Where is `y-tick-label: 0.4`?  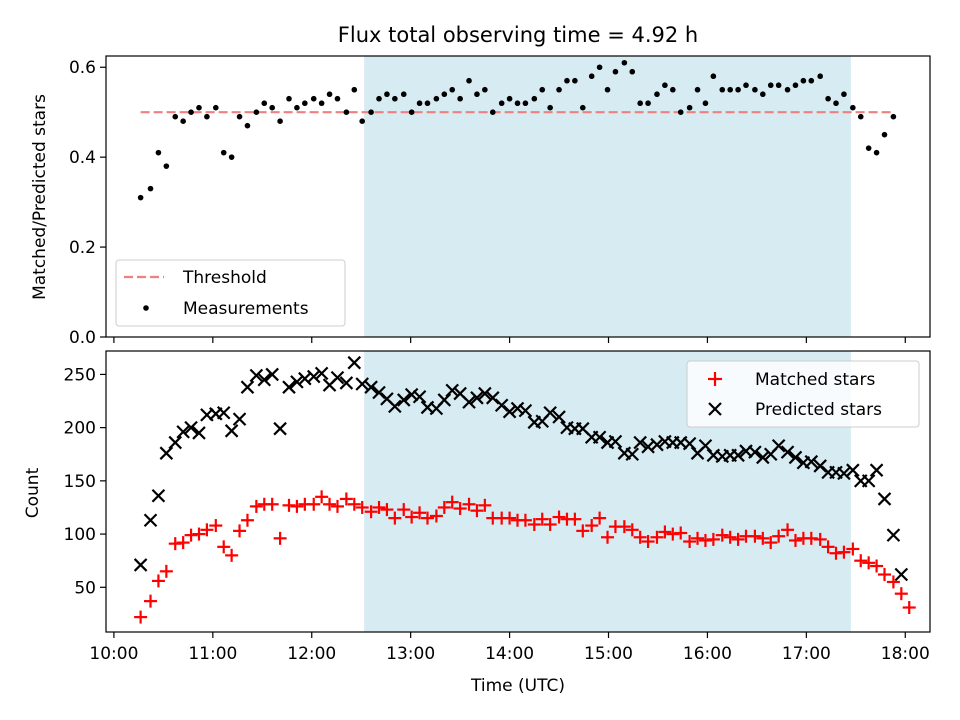 y-tick-label: 0.4 is located at coordinates (82, 158).